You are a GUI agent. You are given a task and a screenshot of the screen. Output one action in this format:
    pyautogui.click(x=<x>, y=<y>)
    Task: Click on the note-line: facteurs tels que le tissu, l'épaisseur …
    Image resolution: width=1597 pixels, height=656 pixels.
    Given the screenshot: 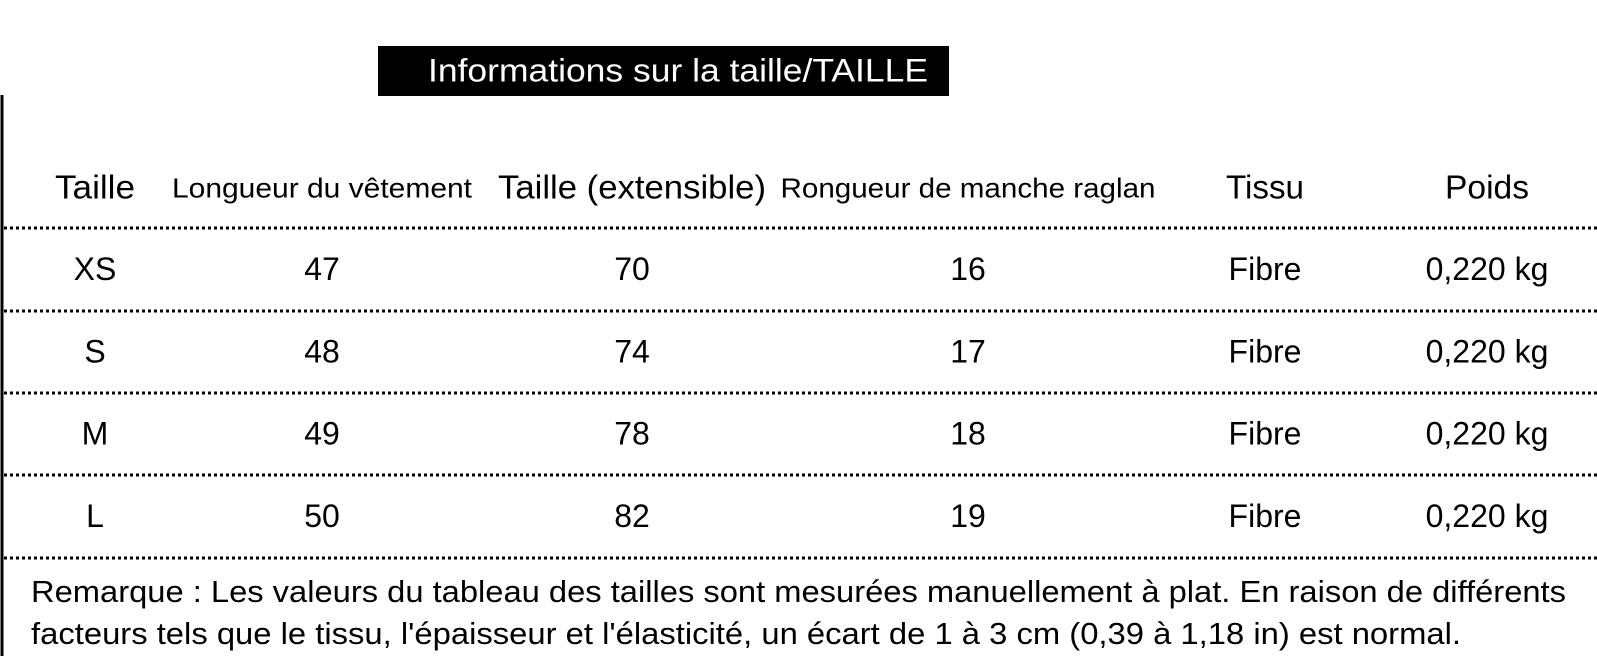 What is the action you would take?
    pyautogui.click(x=746, y=633)
    